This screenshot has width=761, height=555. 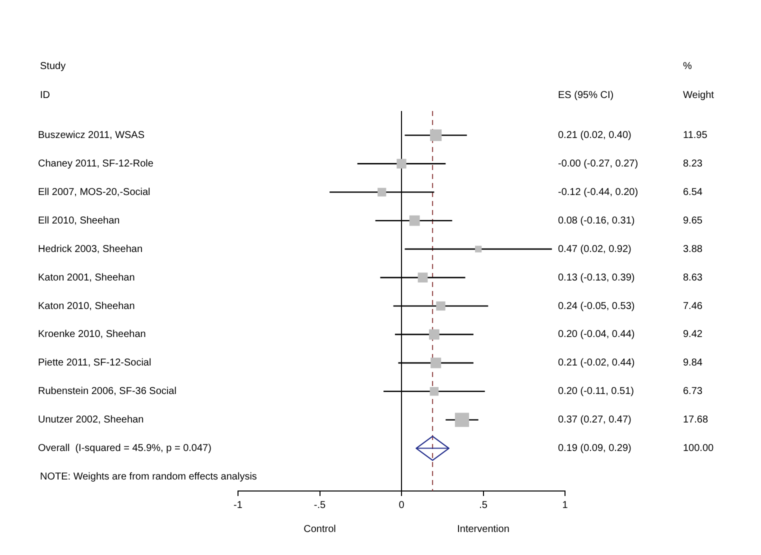 I want to click on text: 6.54, so click(x=693, y=192).